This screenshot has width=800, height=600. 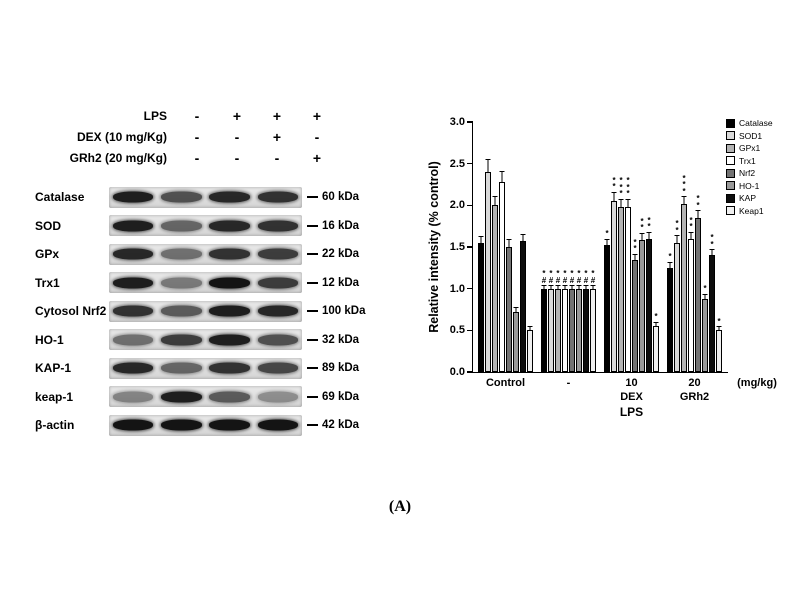 I want to click on significance-marks: * * *, so click(x=684, y=184).